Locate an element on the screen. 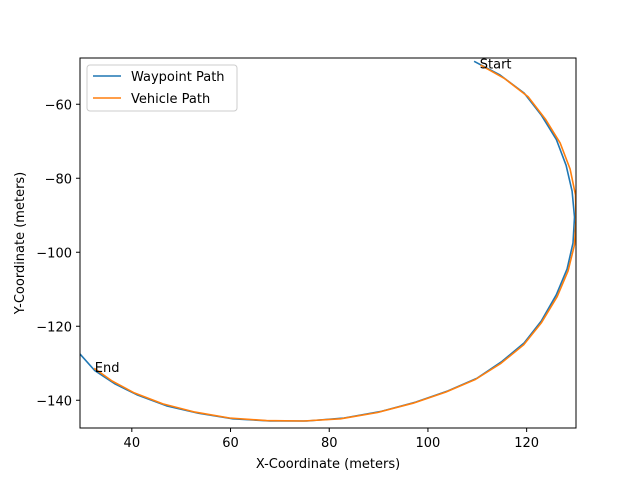 This screenshot has width=640, height=480. x-tick-label: 40 is located at coordinates (132, 443).